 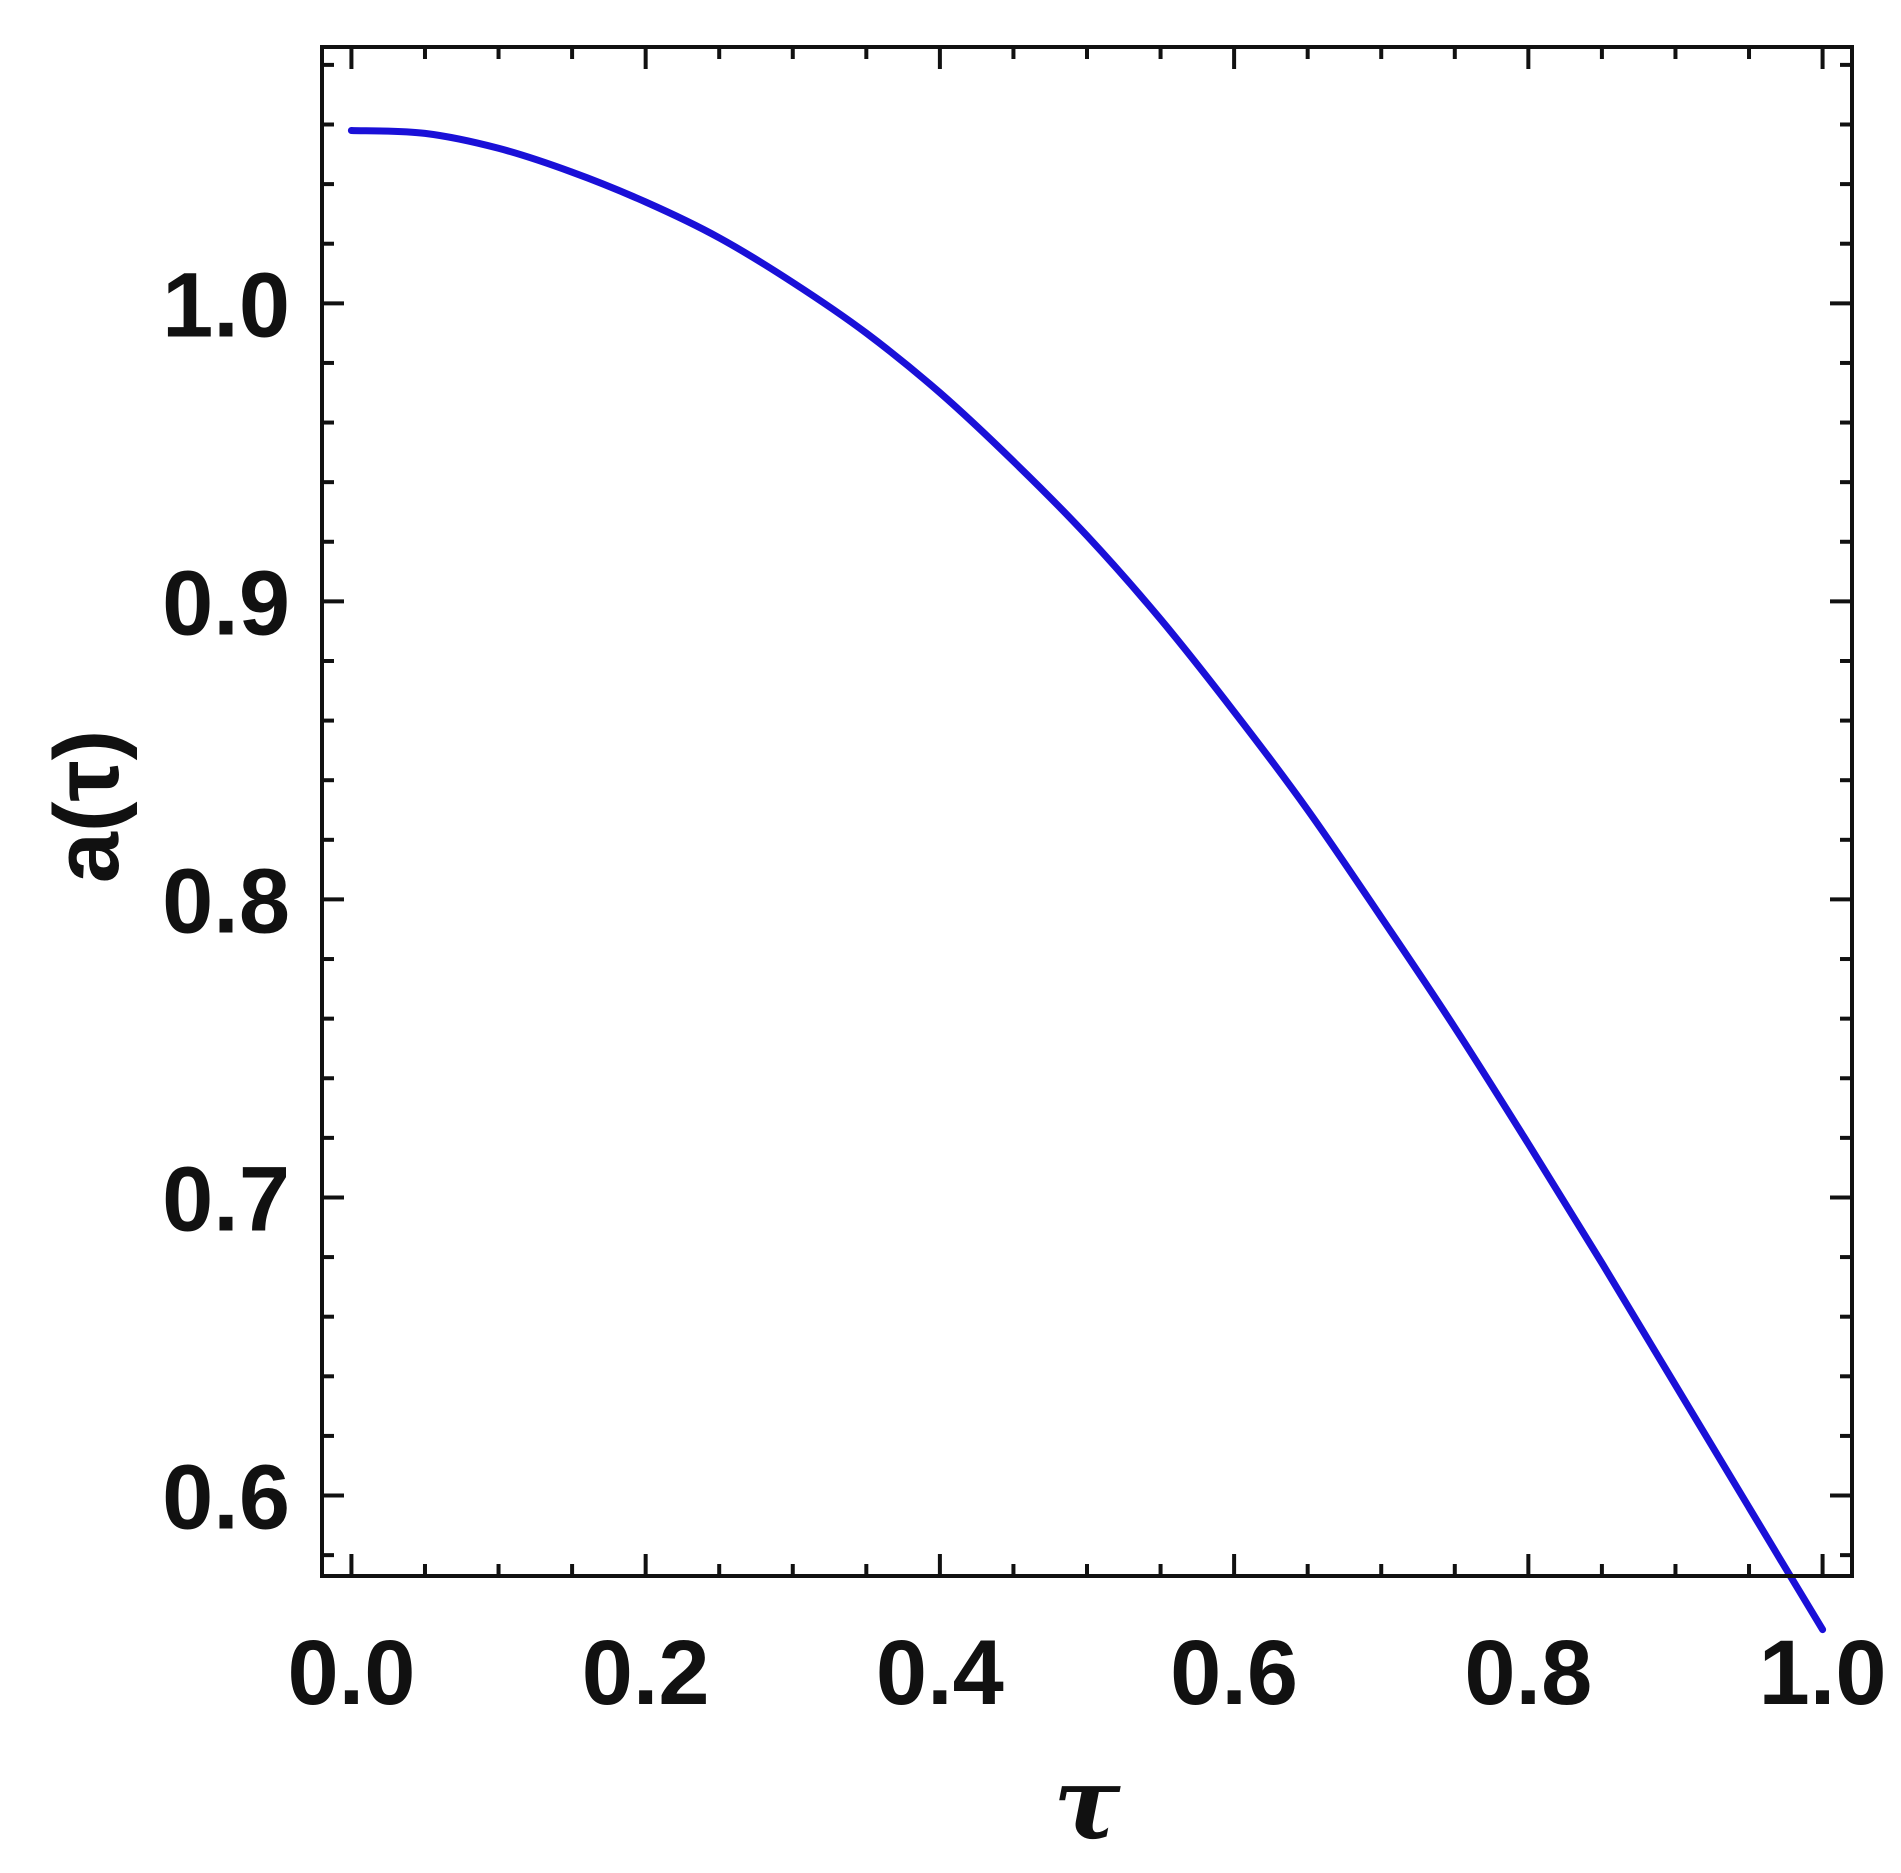 I want to click on x-tick-label: 0.4, so click(x=940, y=1673).